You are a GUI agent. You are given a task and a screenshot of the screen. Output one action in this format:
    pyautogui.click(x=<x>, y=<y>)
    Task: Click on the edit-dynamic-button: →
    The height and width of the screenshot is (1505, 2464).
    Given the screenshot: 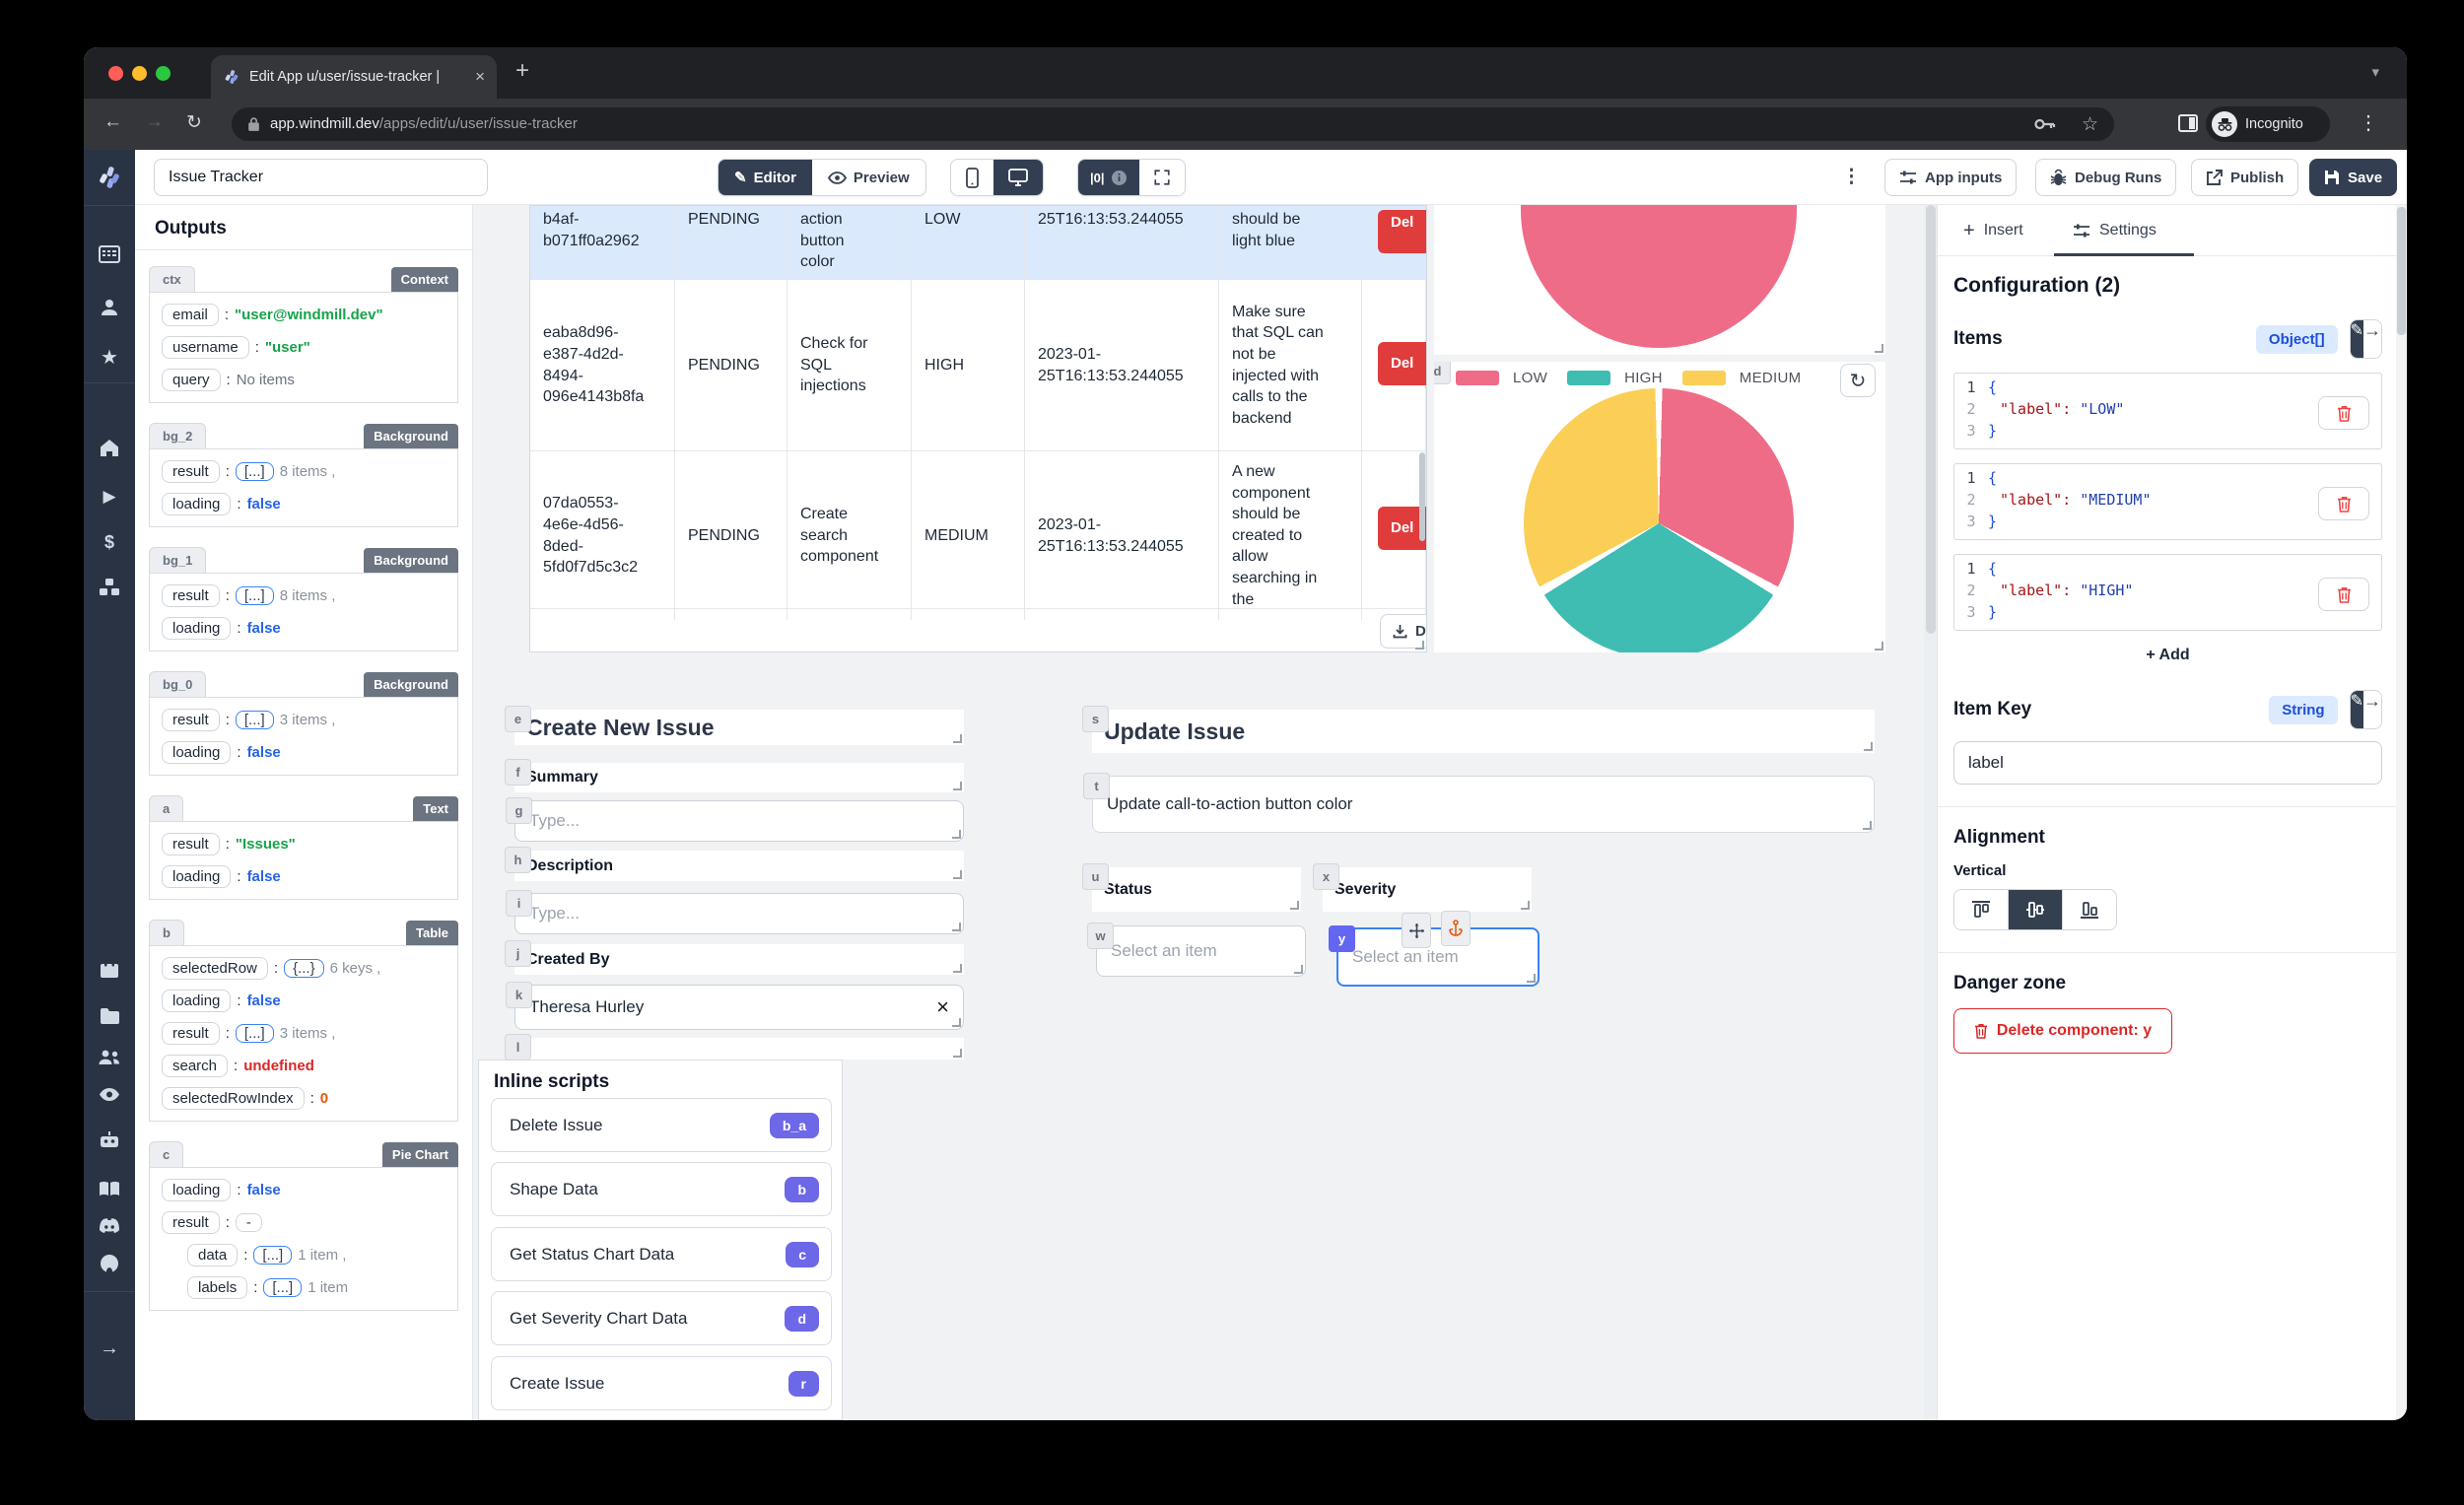 What is the action you would take?
    pyautogui.click(x=2372, y=709)
    